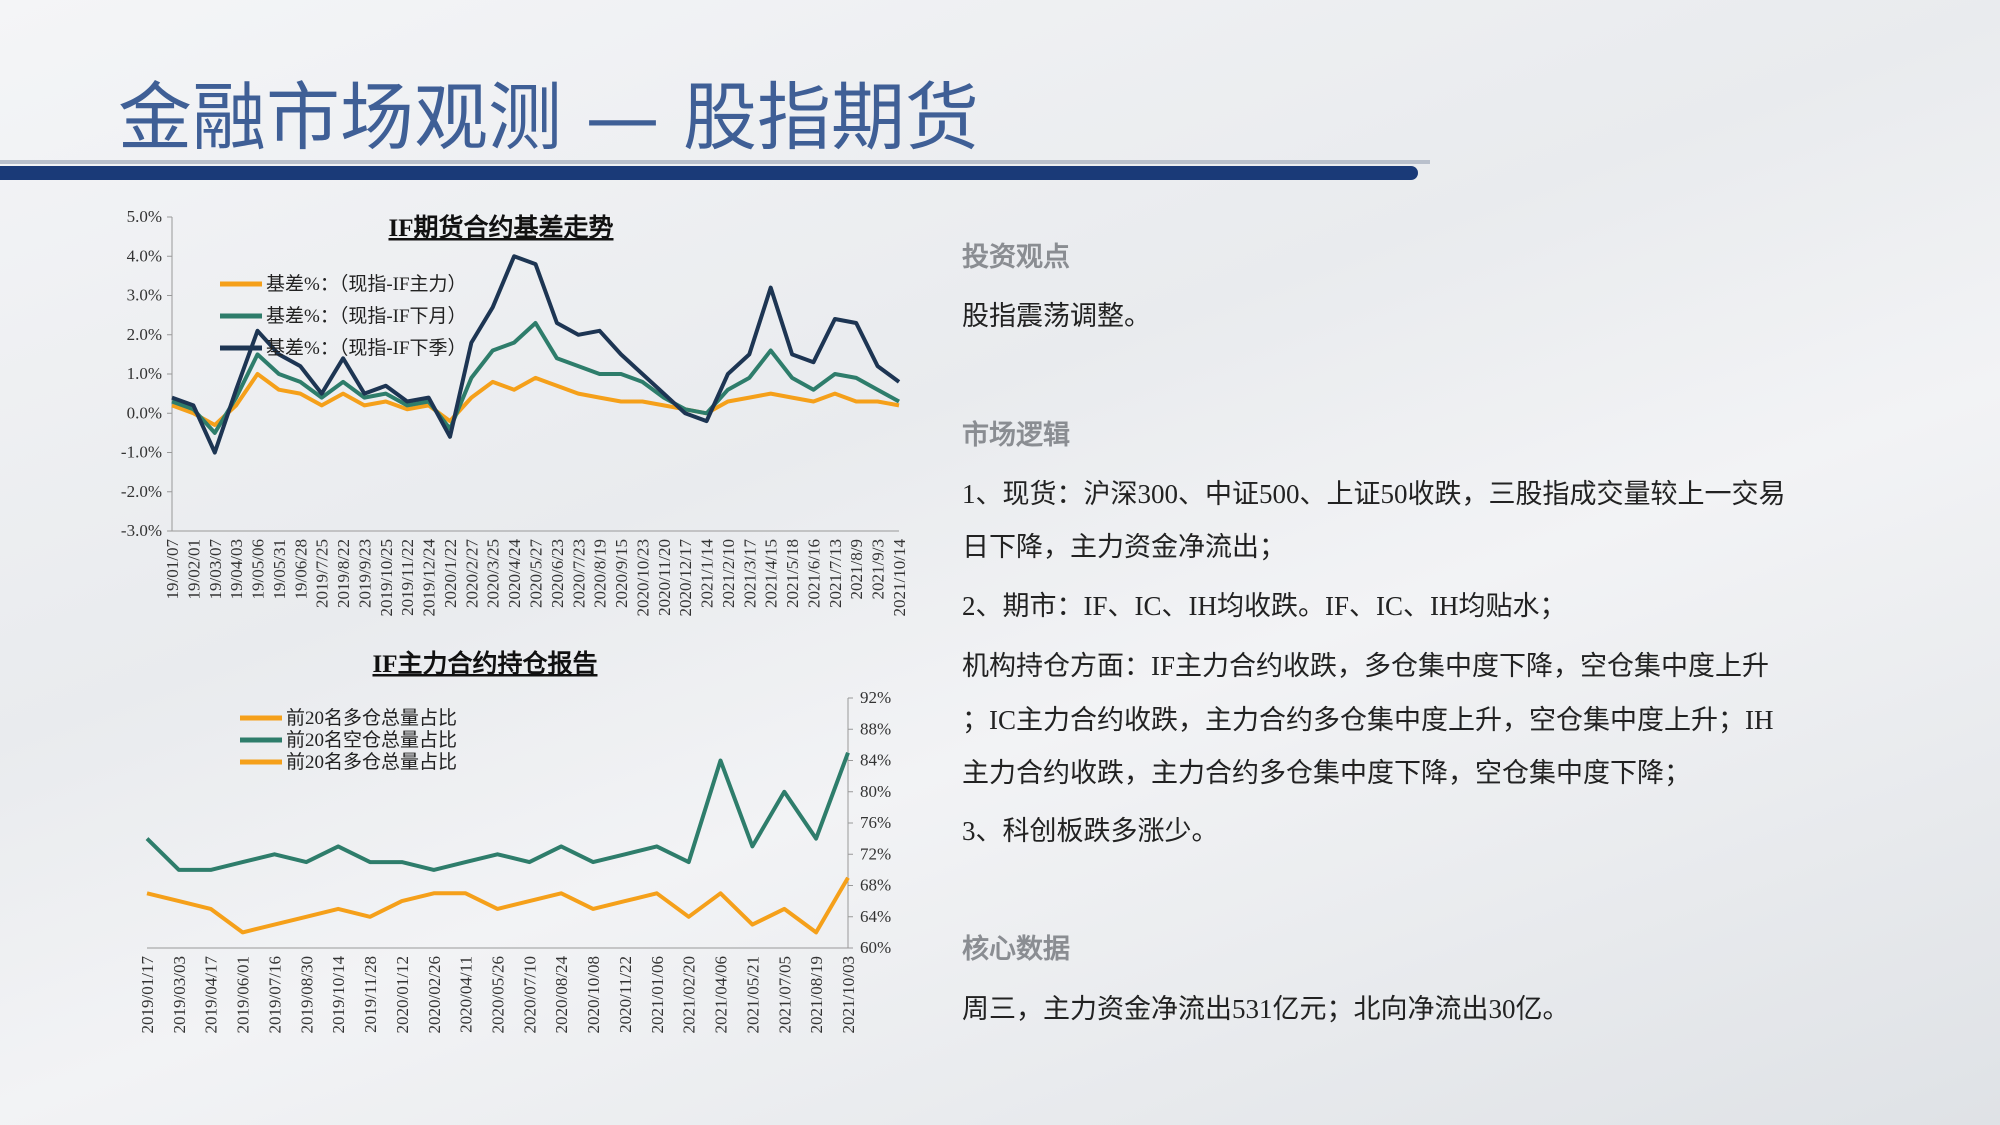  Describe the element at coordinates (600, 573) in the screenshot. I see `x-tick-label: 2020/8/19` at that location.